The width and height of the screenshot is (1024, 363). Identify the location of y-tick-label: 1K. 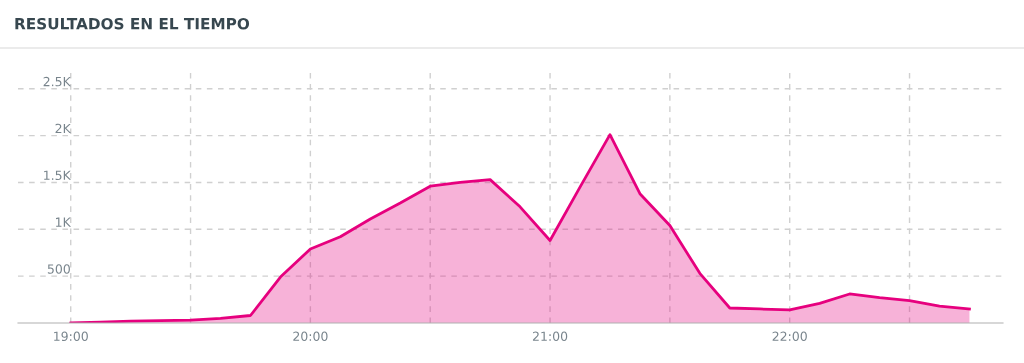
(64, 222).